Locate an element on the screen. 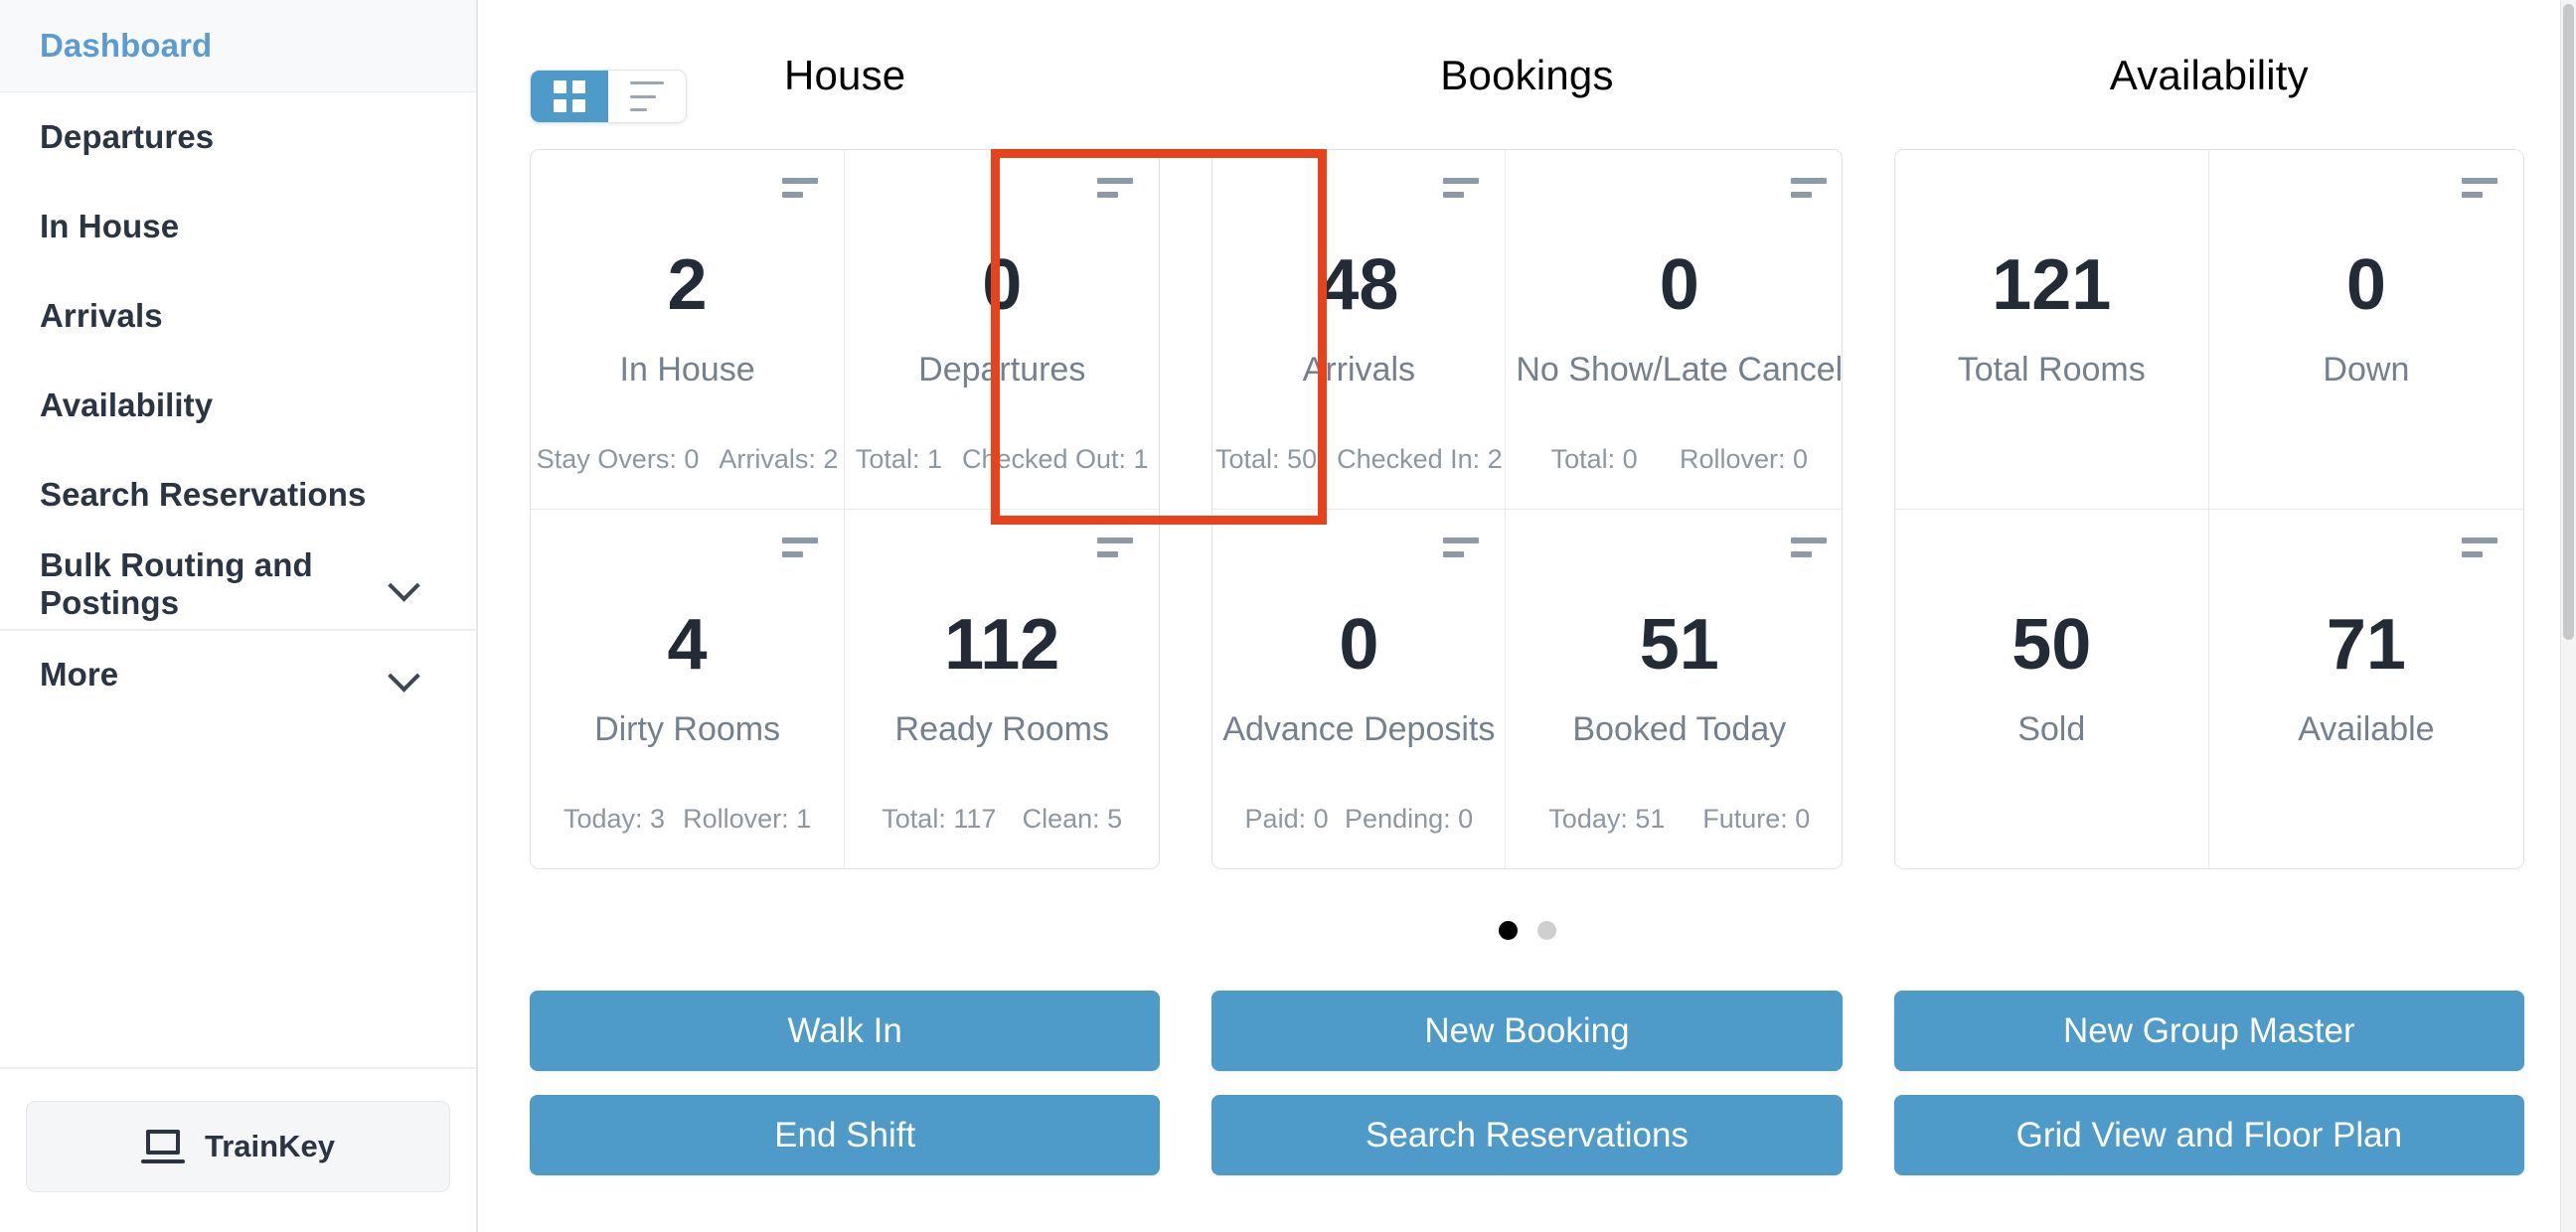  kpi-substat: Future: 0 is located at coordinates (1756, 819).